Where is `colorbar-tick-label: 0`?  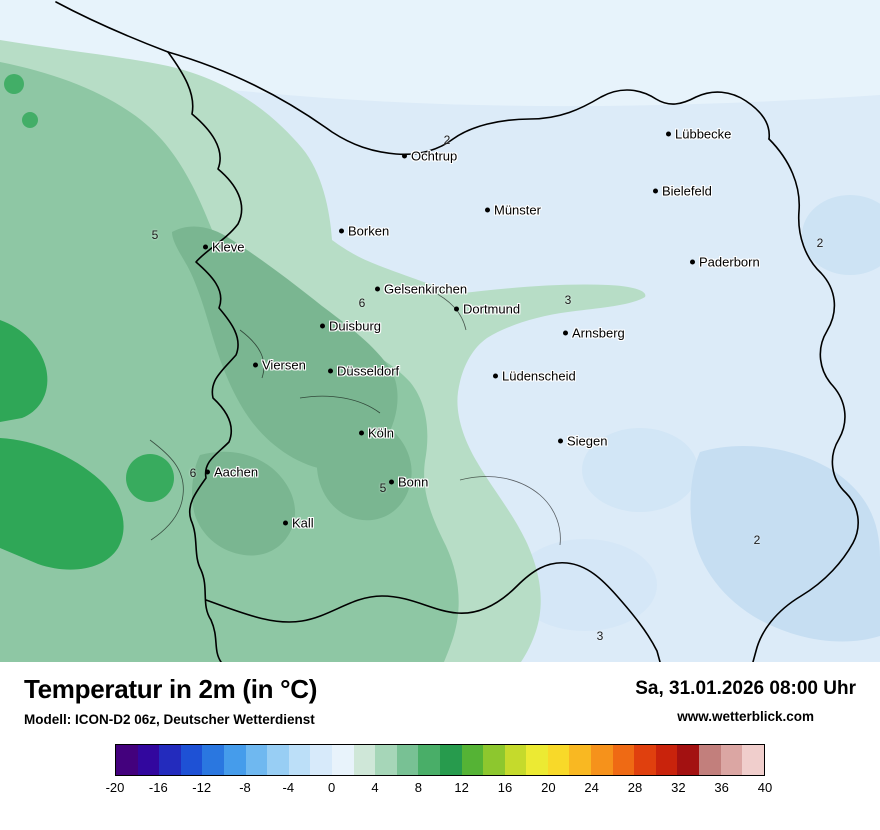
colorbar-tick-label: 0 is located at coordinates (332, 787).